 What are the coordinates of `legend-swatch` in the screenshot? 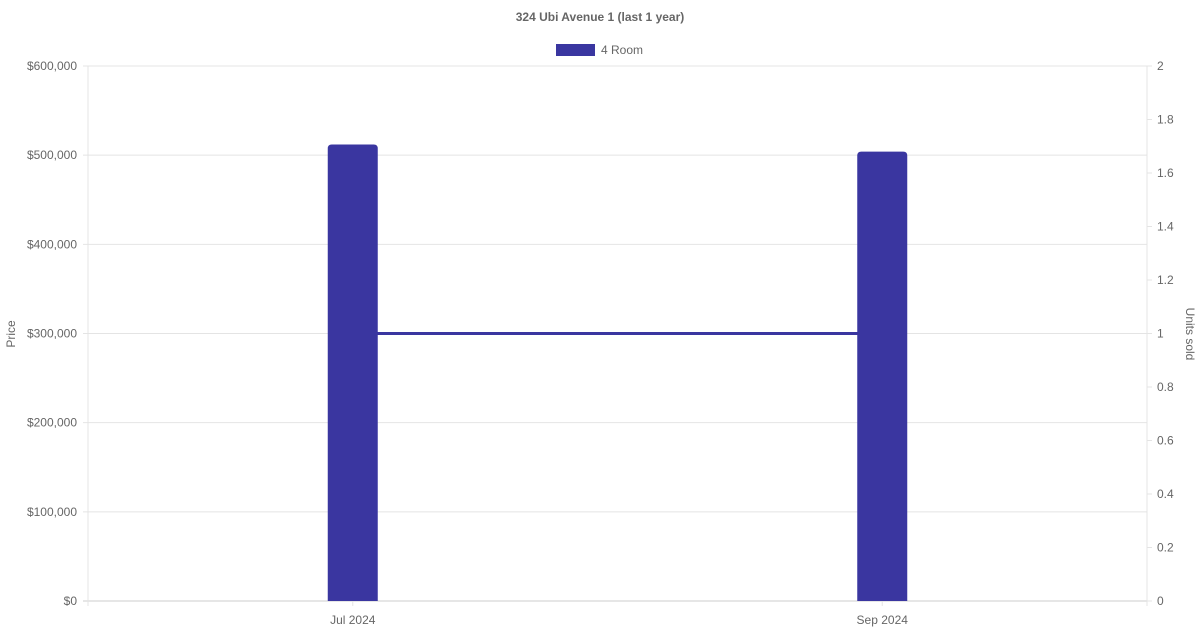 It's located at (575, 50).